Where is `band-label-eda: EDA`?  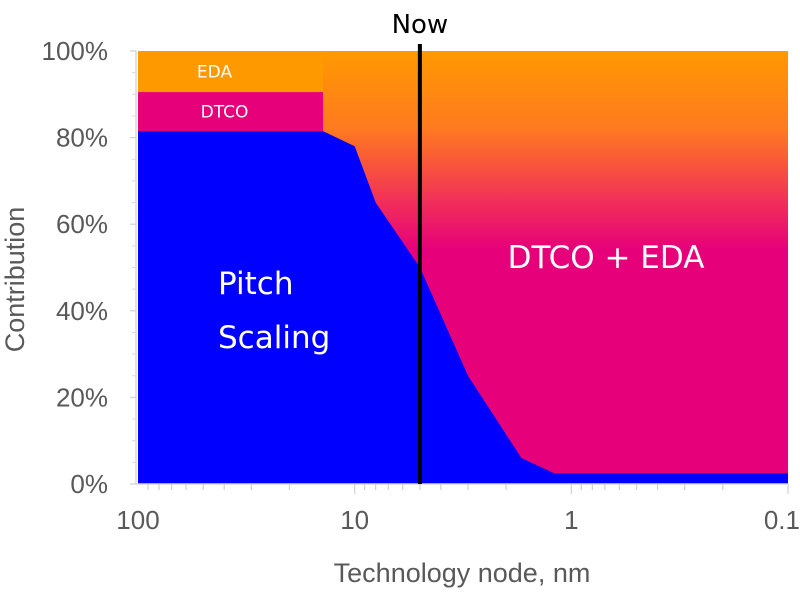 band-label-eda: EDA is located at coordinates (215, 73).